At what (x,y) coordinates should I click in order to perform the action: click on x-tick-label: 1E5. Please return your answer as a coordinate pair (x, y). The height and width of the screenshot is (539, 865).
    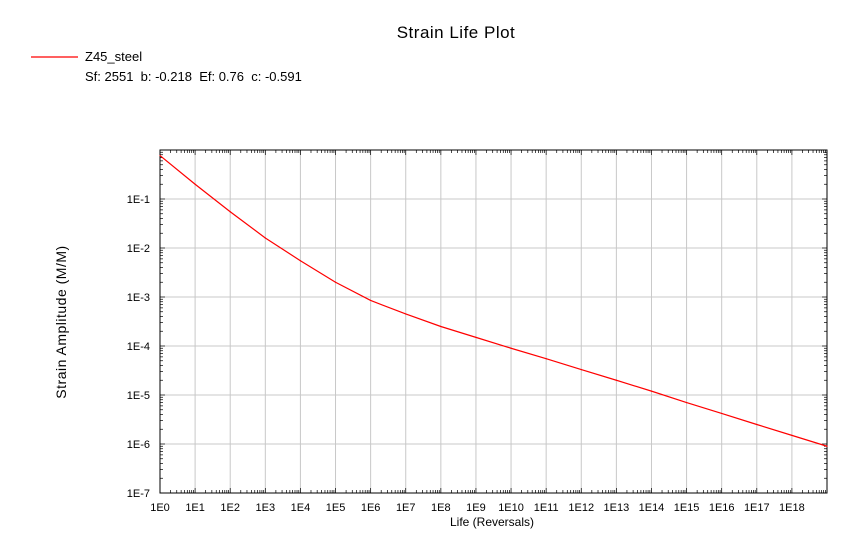
    Looking at the image, I should click on (336, 508).